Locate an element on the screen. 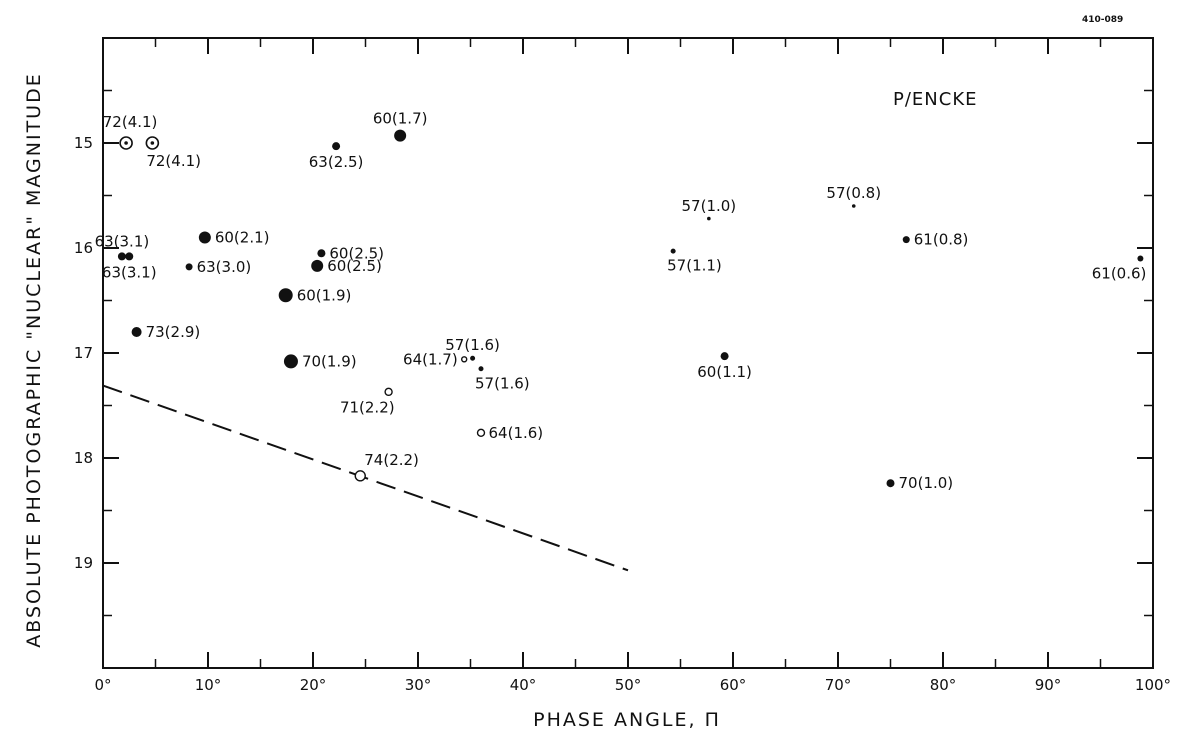 The height and width of the screenshot is (734, 1177). x-tick-label: 100° is located at coordinates (1153, 685).